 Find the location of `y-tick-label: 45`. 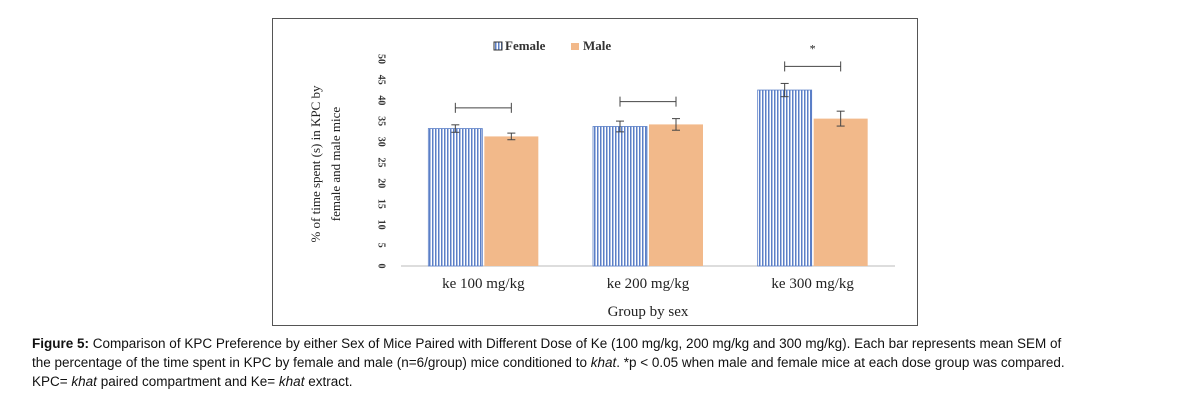

y-tick-label: 45 is located at coordinates (381, 80).